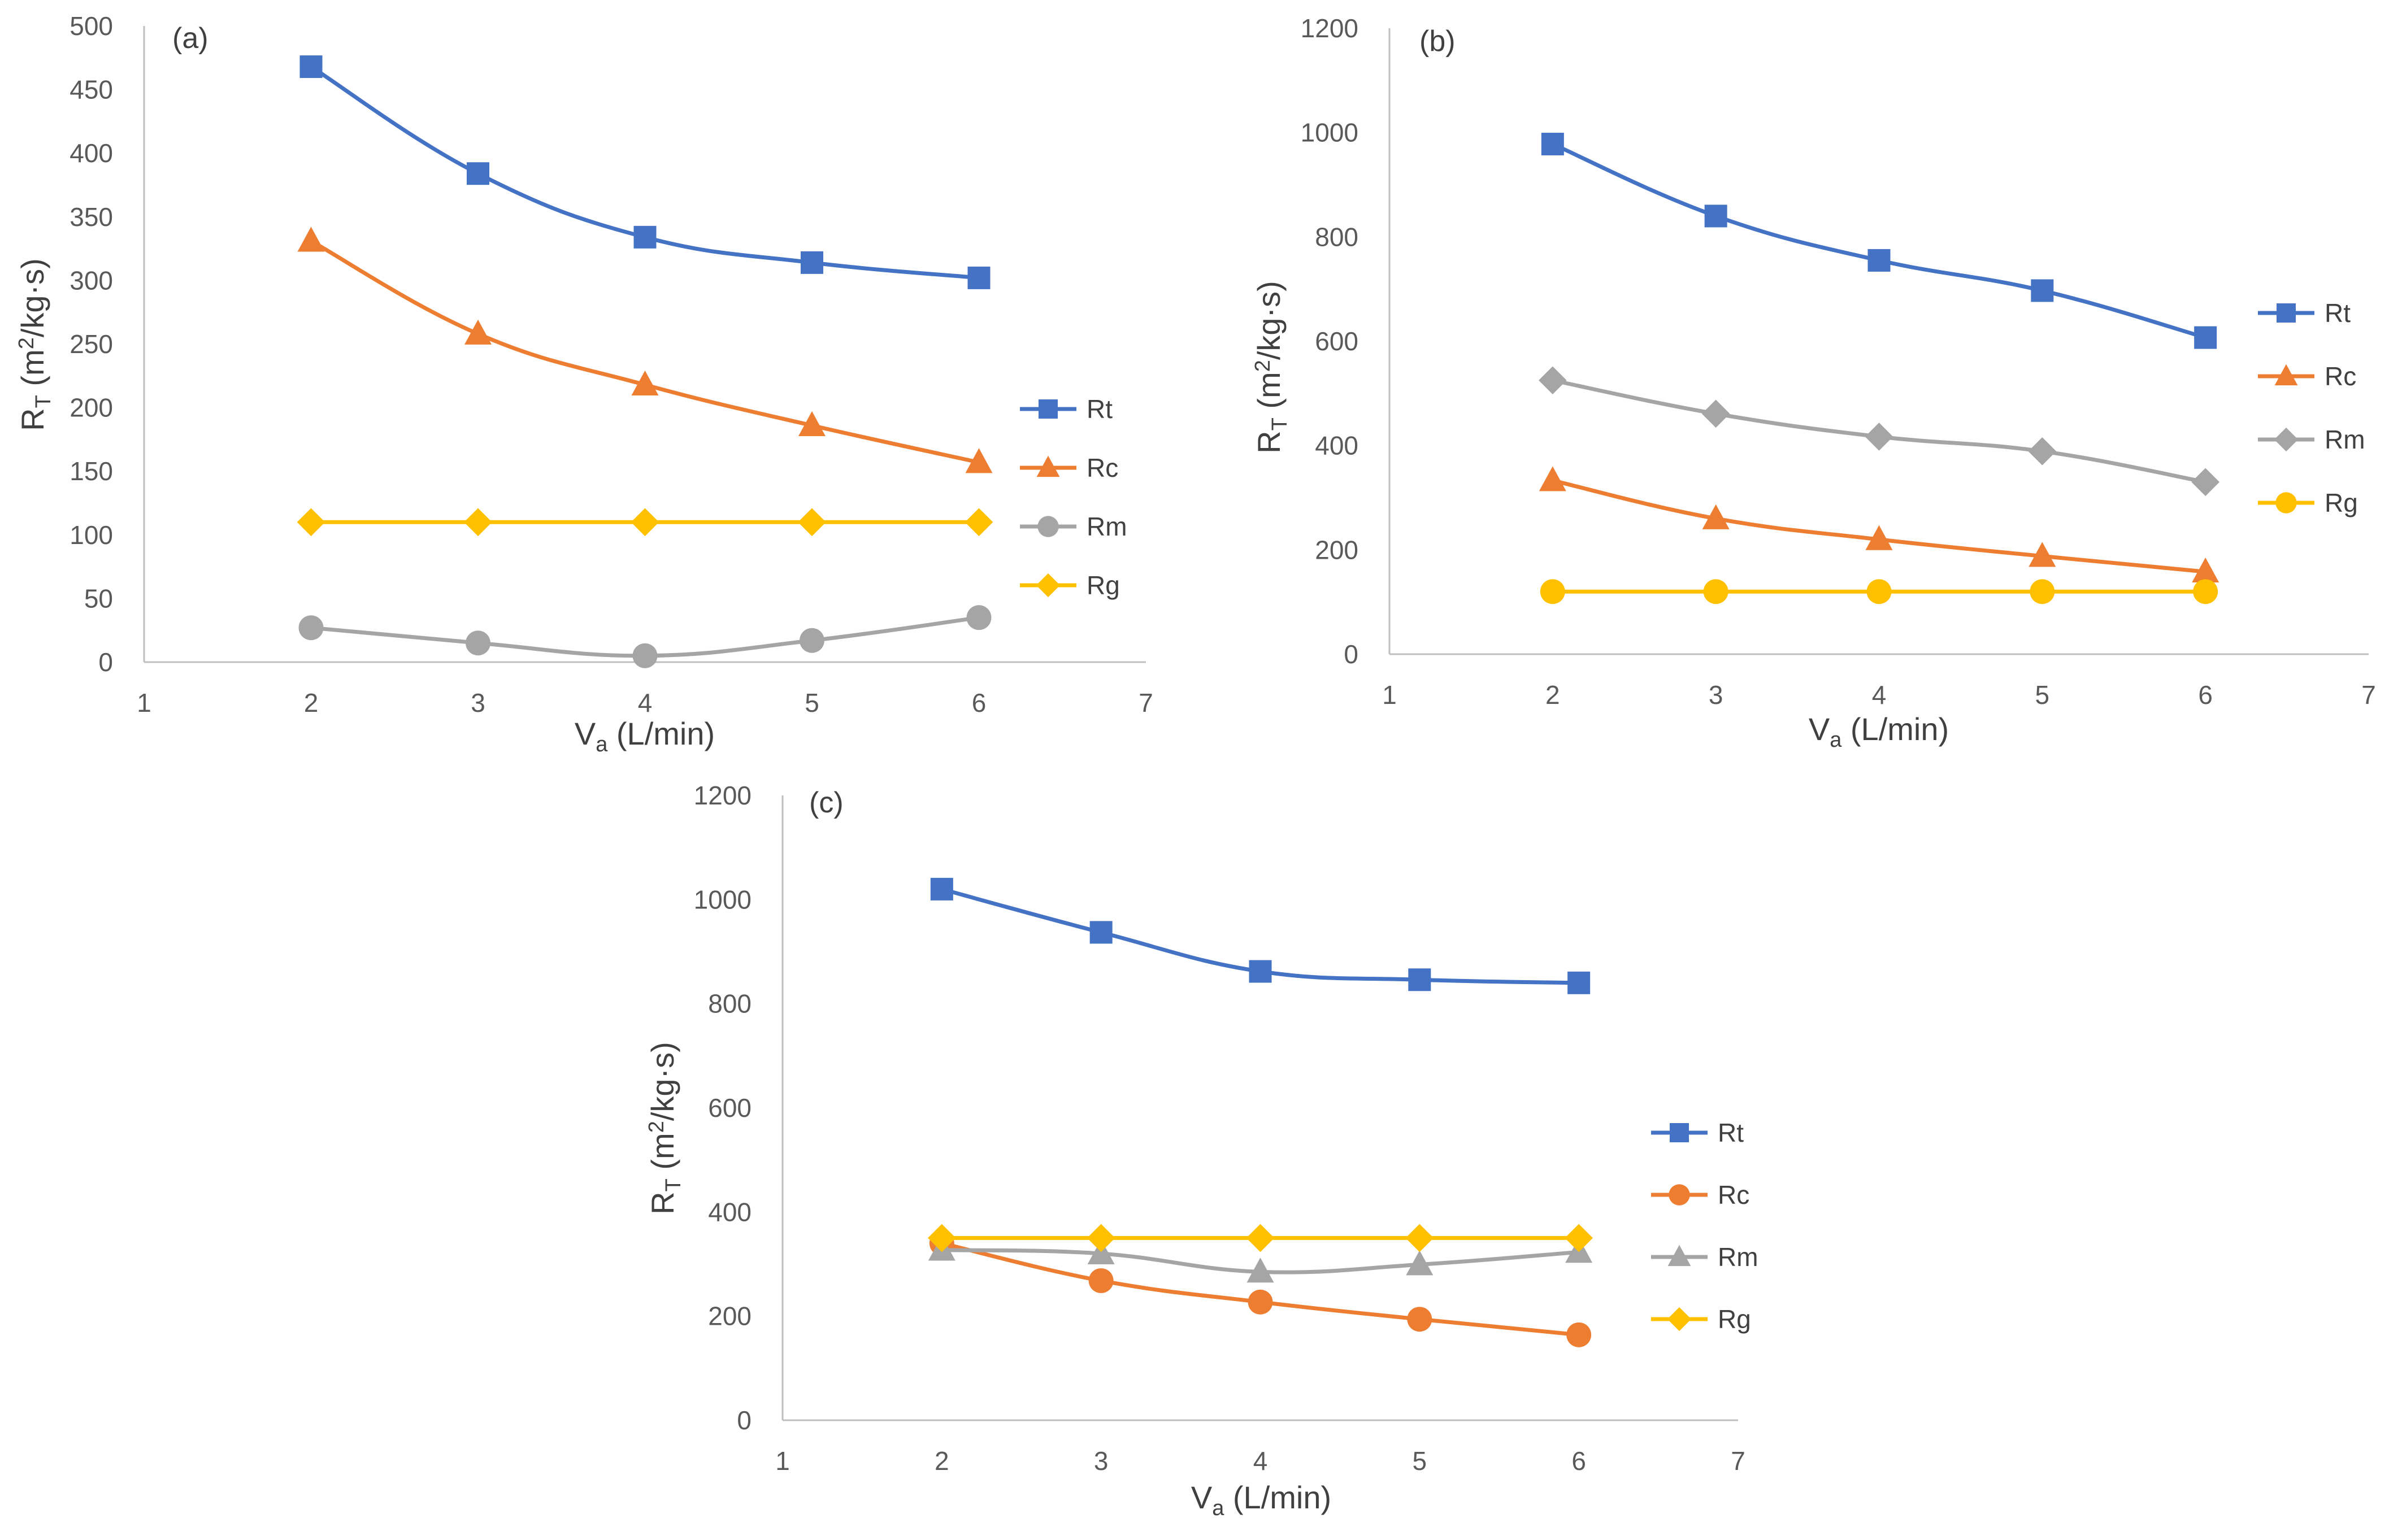 The image size is (2389, 1540). What do you see at coordinates (92, 535) in the screenshot?
I see `y-tick-label: 100` at bounding box center [92, 535].